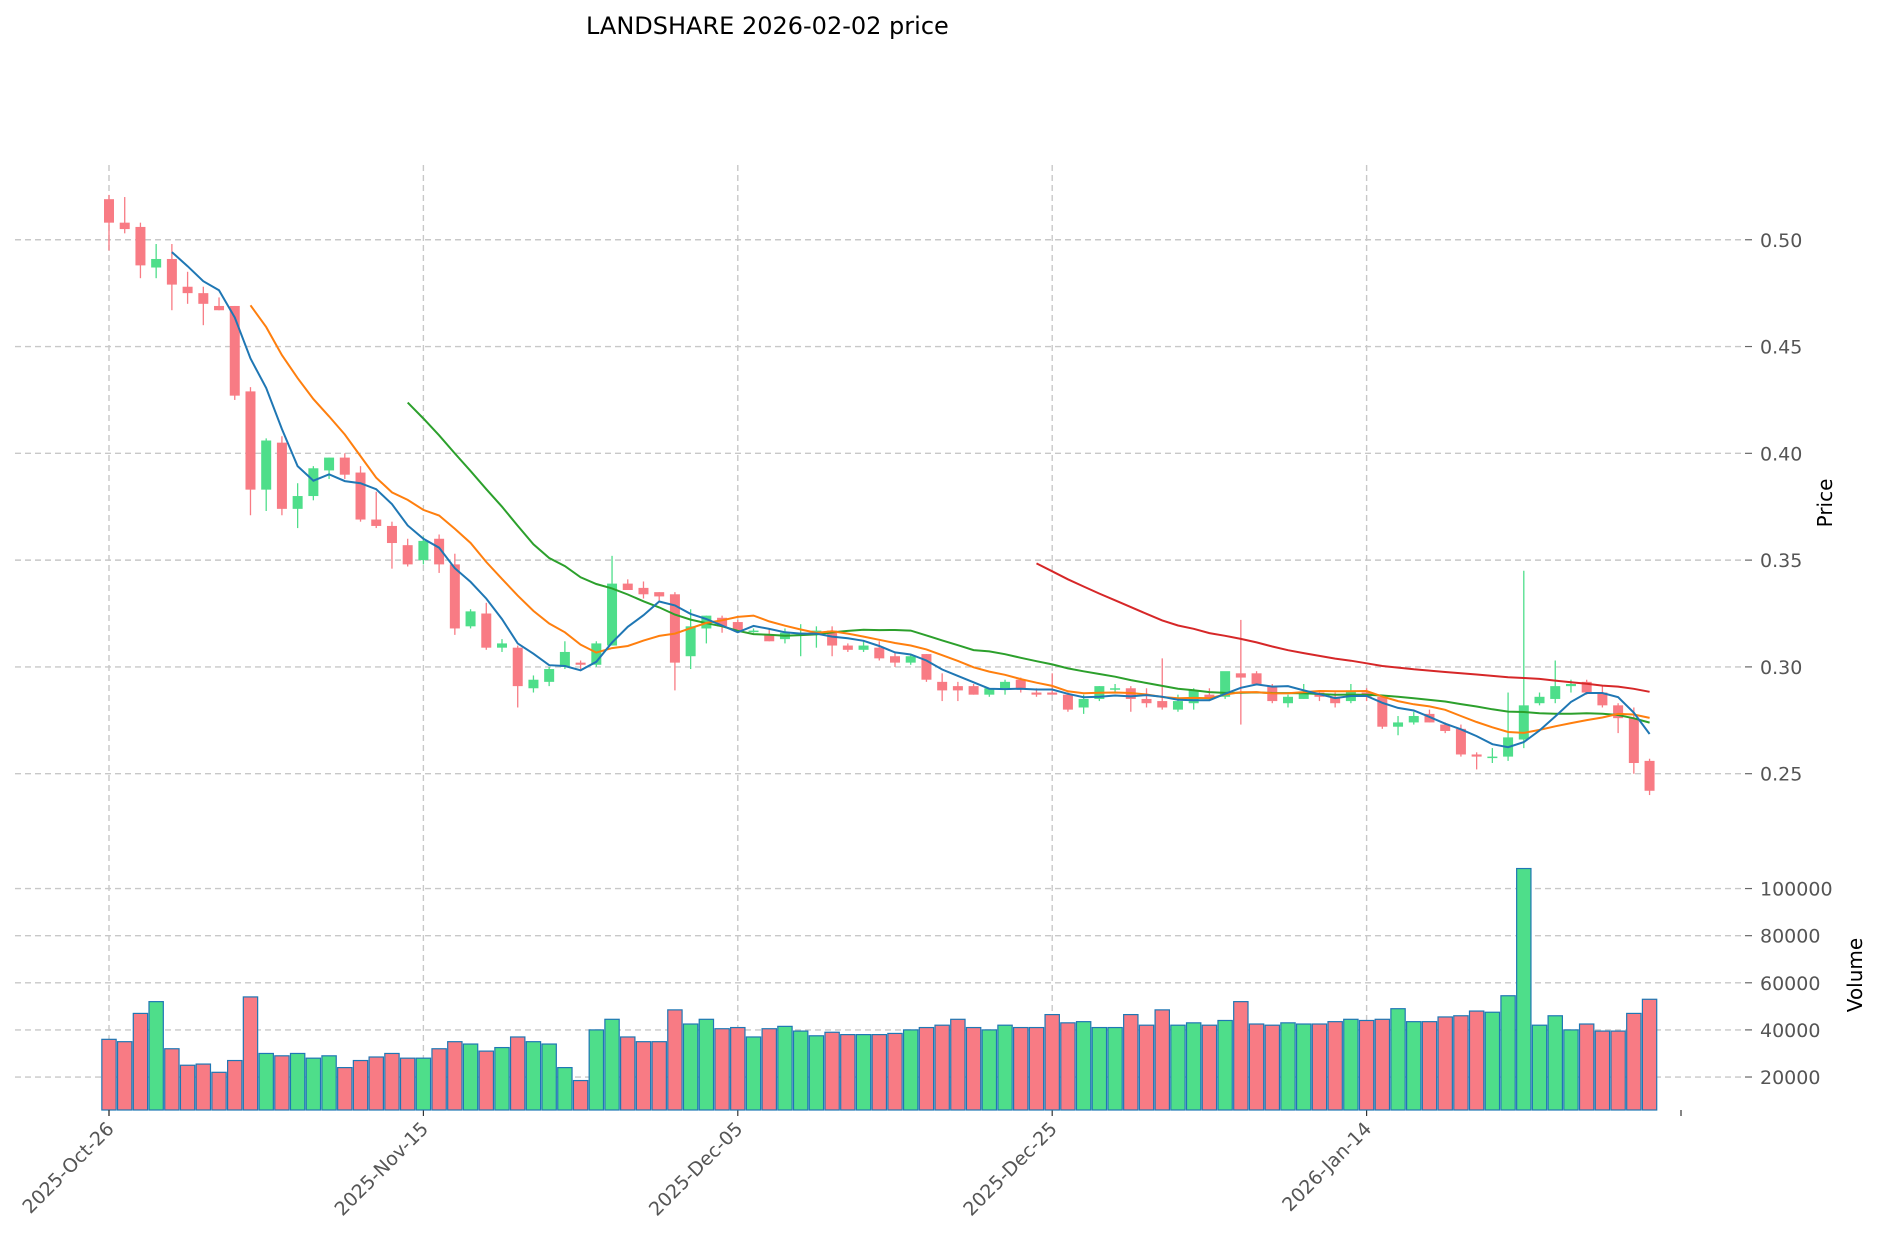 This screenshot has height=1246, width=1880. What do you see at coordinates (68, 1168) in the screenshot?
I see `x-tick-label: 2025-Oct-26` at bounding box center [68, 1168].